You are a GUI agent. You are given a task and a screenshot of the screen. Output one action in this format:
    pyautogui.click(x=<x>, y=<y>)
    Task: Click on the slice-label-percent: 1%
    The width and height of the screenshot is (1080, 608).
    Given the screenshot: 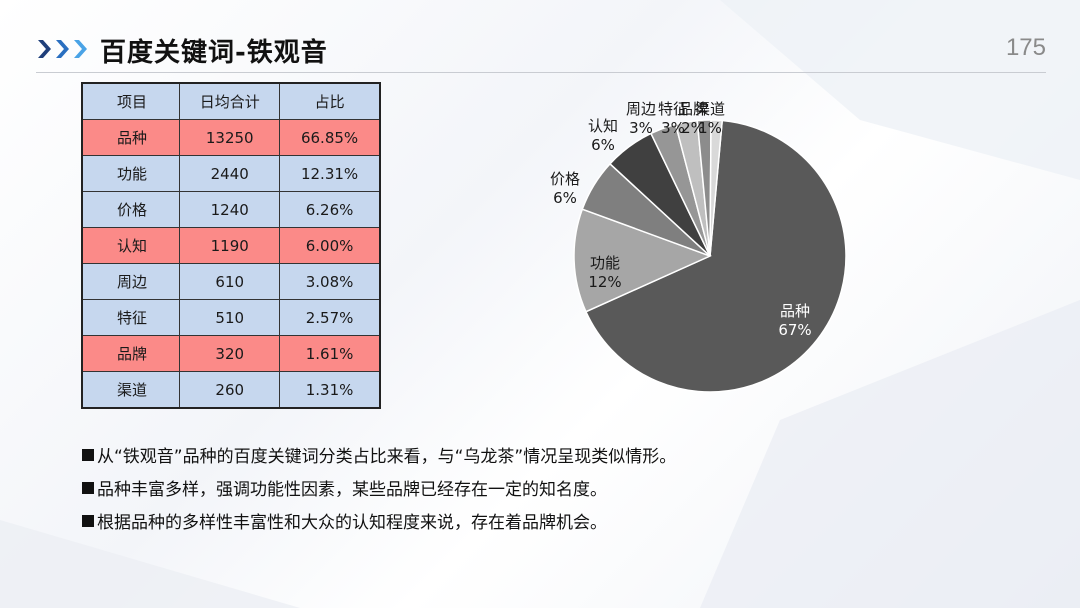 What is the action you would take?
    pyautogui.click(x=710, y=128)
    